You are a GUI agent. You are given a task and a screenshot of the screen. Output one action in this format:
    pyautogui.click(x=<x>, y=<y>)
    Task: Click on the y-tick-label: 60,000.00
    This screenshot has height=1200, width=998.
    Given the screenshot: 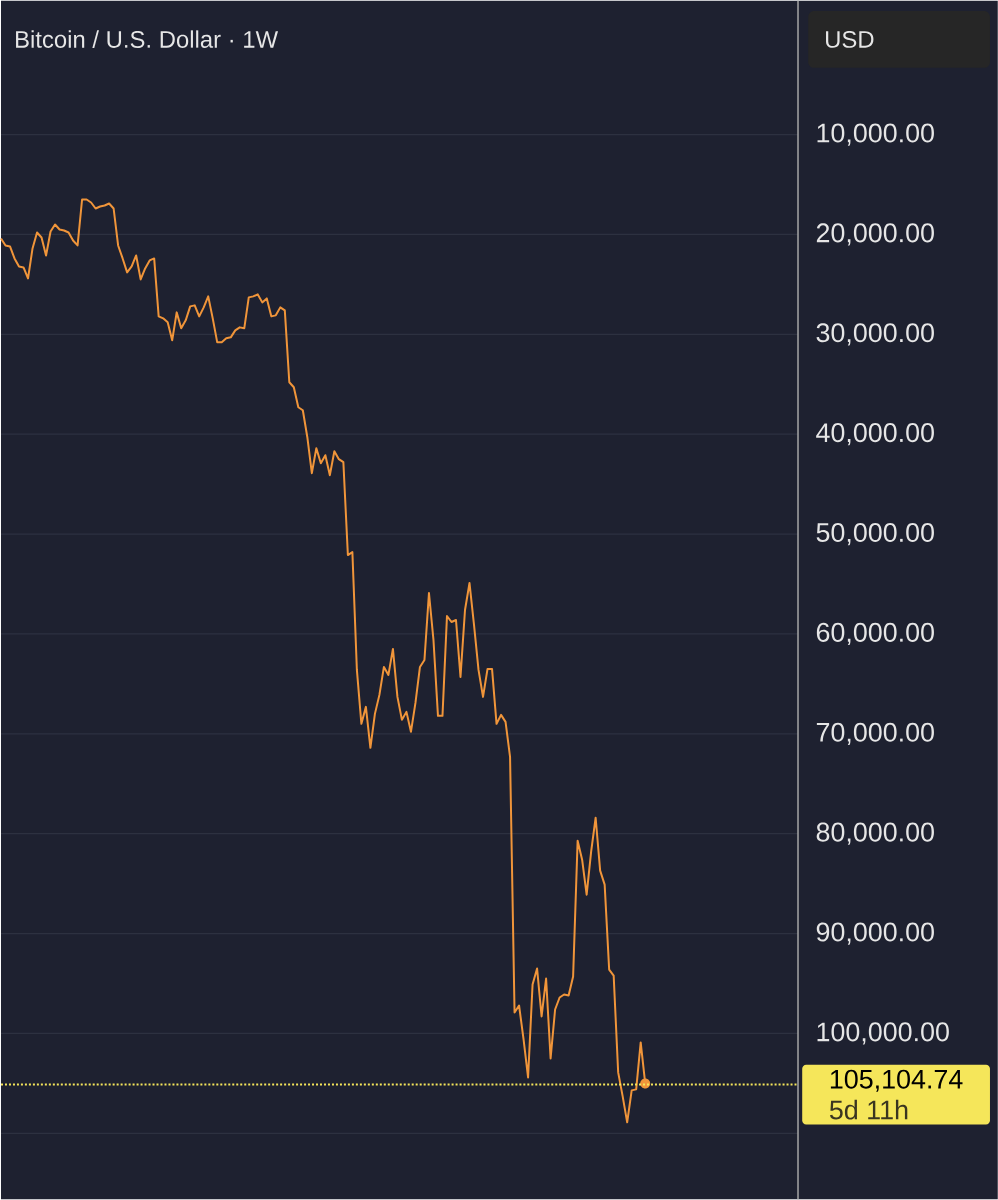 What is the action you would take?
    pyautogui.click(x=875, y=634)
    